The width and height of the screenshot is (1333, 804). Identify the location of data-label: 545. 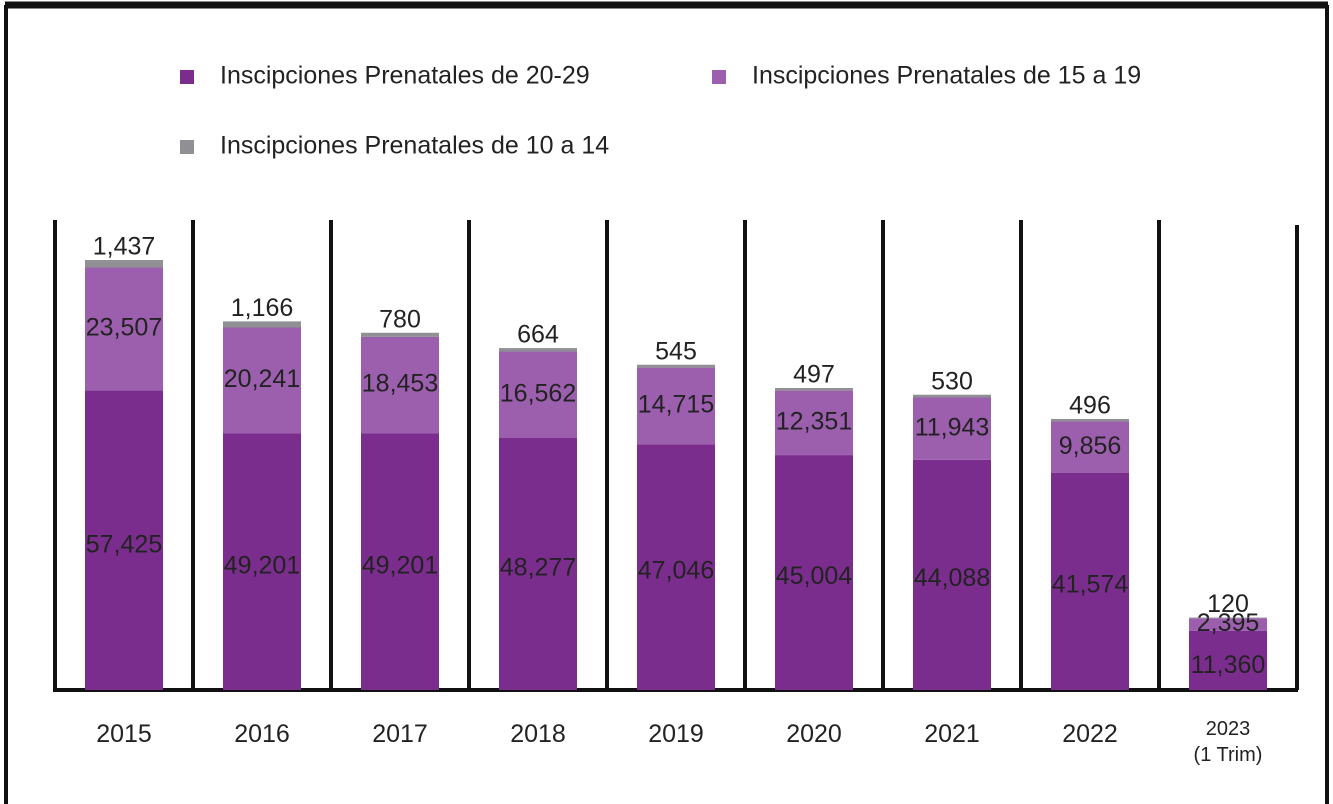
(676, 351).